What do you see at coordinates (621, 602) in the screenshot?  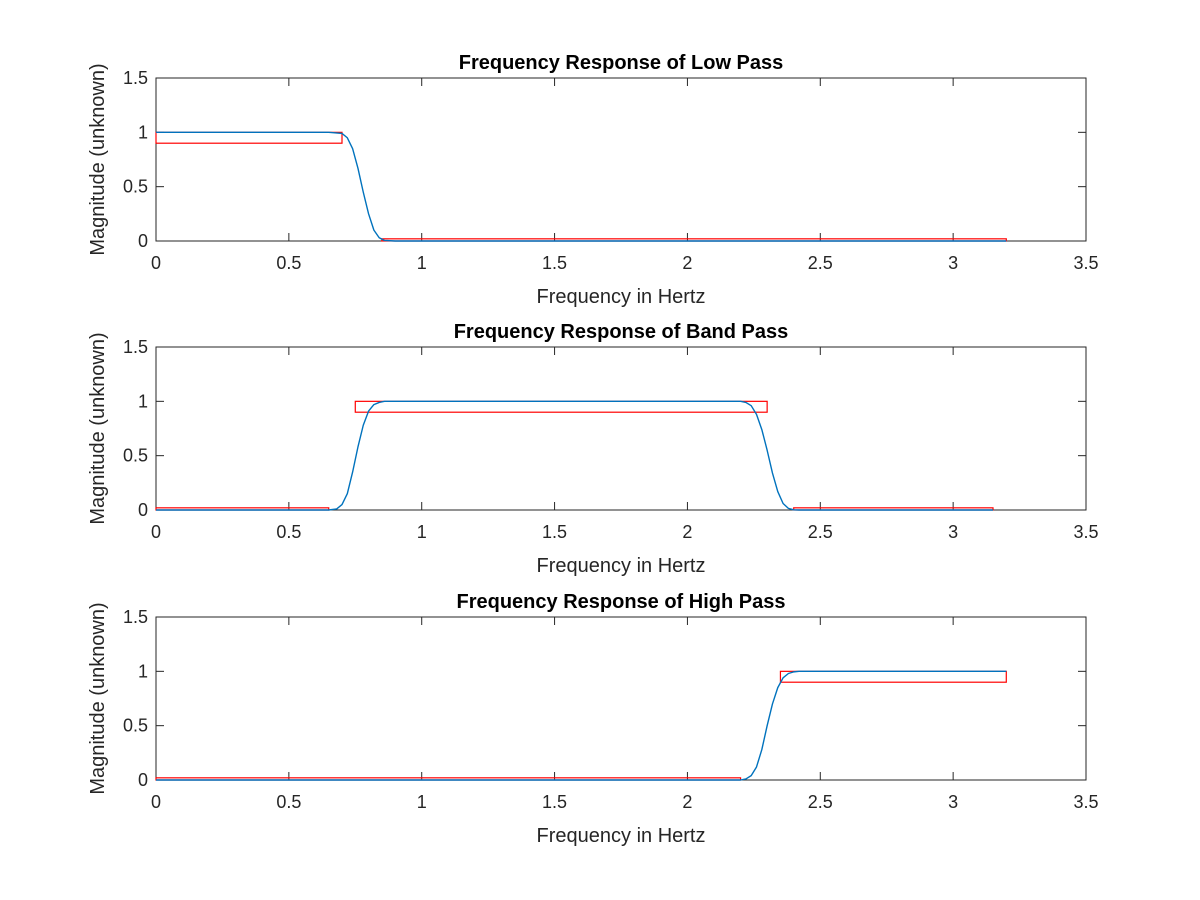 I see `subplot-title: Frequency Response of High Pass` at bounding box center [621, 602].